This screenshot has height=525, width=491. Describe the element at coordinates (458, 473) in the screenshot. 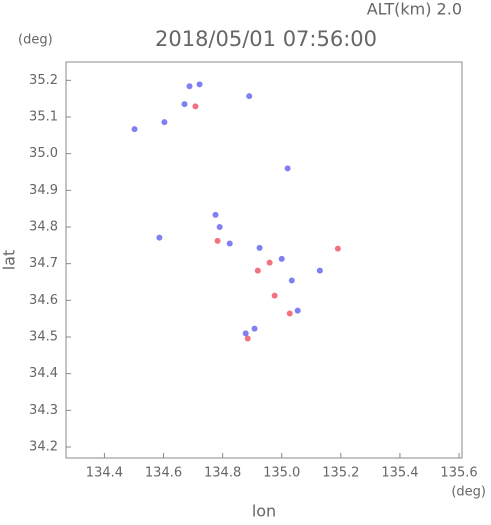

I see `x-tick-label: 135.6` at that location.